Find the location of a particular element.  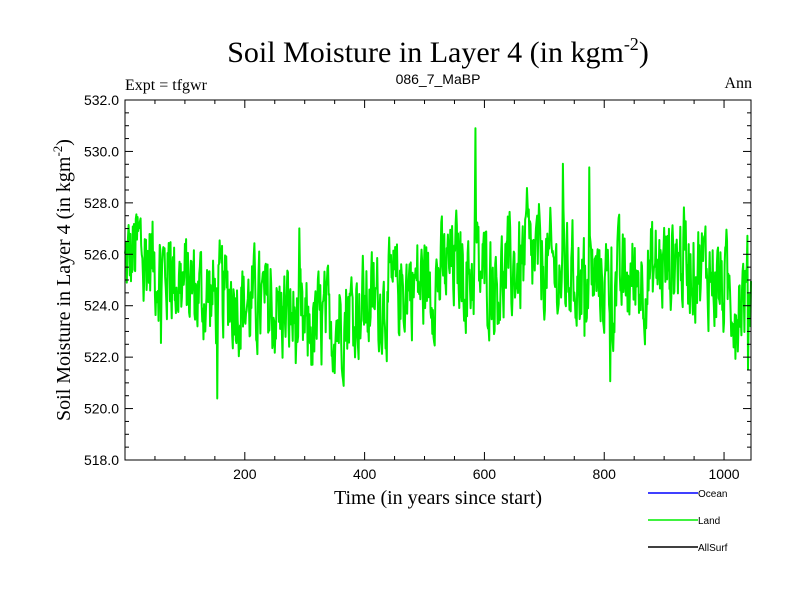

x-tick-label: 1000 is located at coordinates (723, 474).